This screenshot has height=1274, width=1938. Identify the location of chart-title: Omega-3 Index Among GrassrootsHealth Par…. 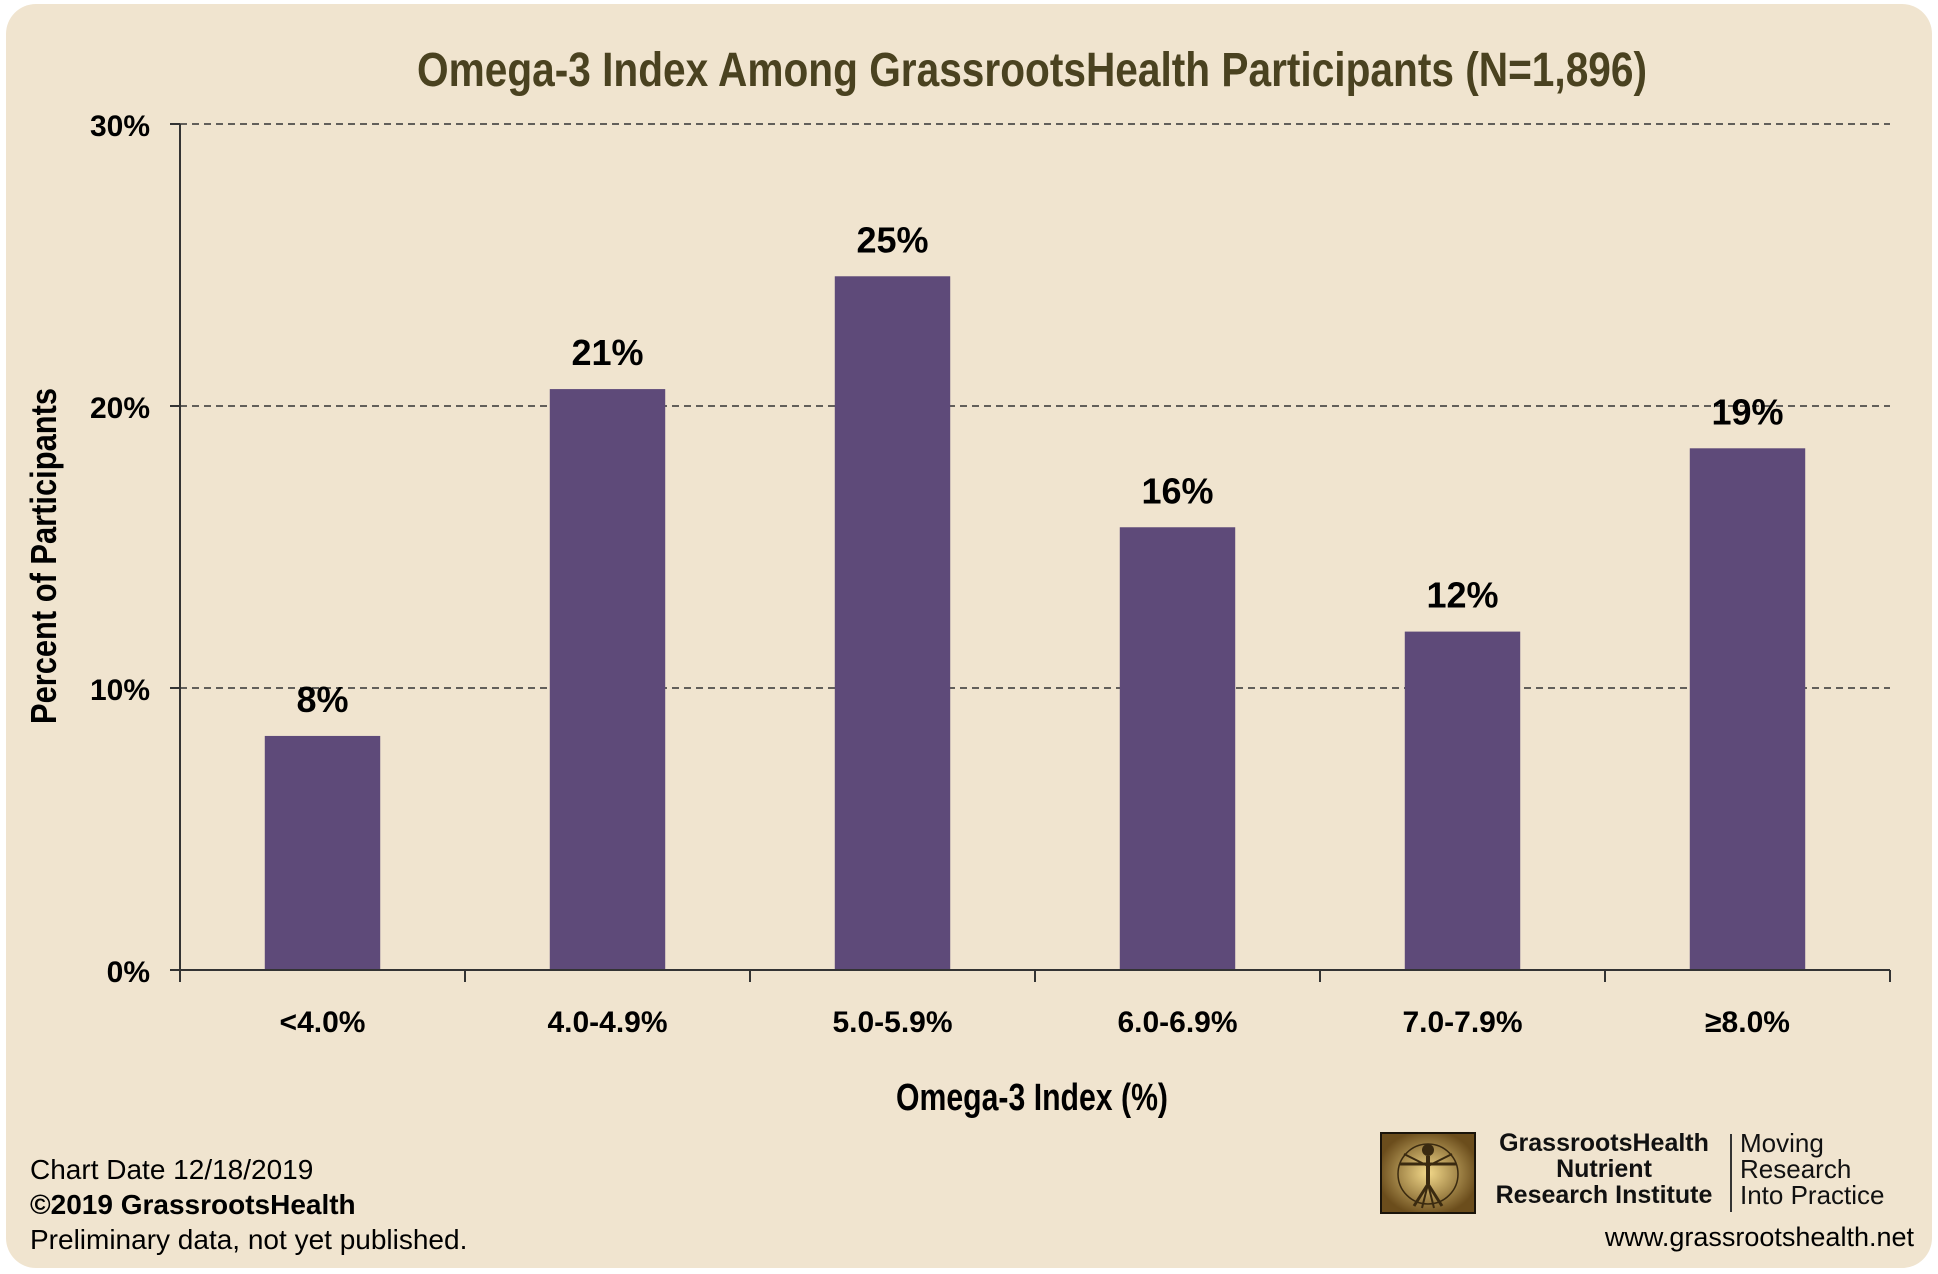
(1032, 70).